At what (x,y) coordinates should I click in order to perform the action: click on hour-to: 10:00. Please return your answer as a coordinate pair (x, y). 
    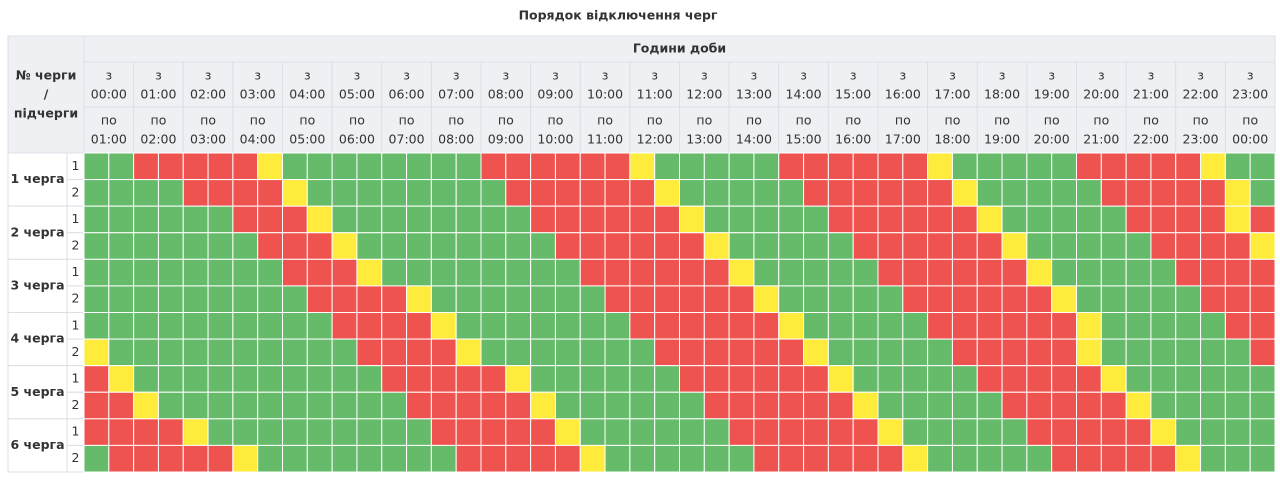
    Looking at the image, I should click on (555, 139).